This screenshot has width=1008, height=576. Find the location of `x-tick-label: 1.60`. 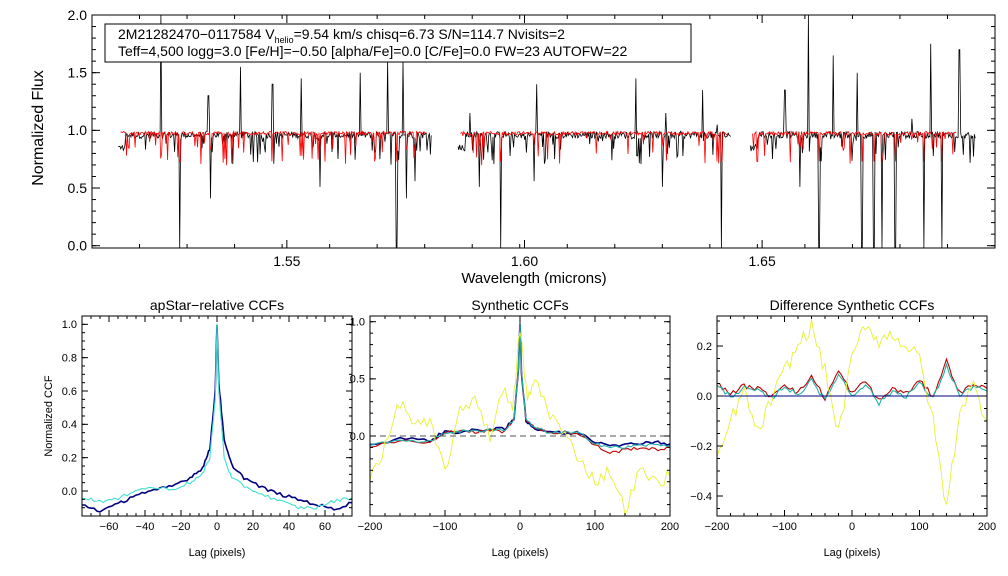

x-tick-label: 1.60 is located at coordinates (524, 261).